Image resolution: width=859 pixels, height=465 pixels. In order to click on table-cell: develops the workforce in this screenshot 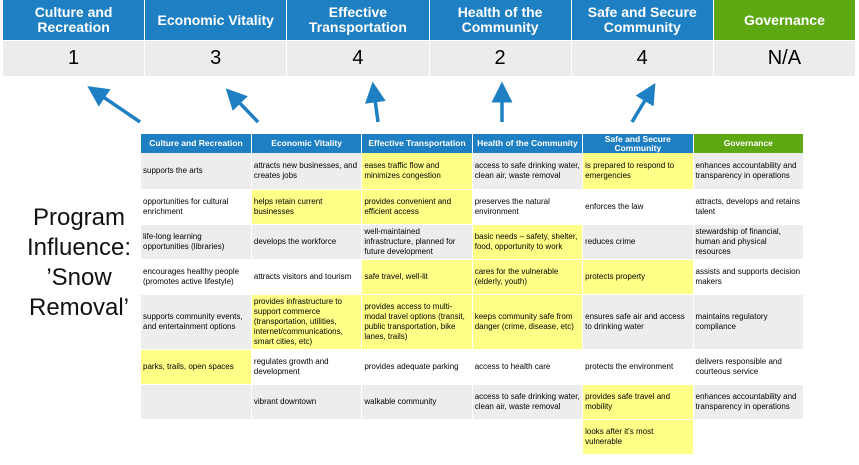, I will do `click(307, 242)`.